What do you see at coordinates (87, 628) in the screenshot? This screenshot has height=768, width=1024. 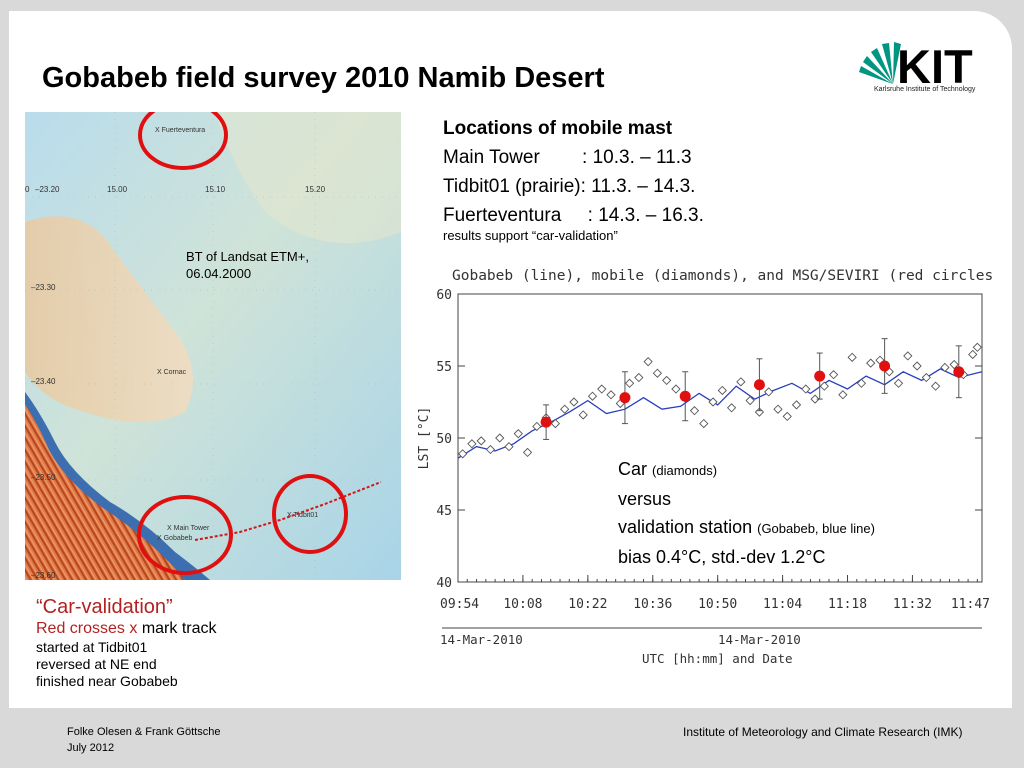 I see `car-red-crosses: Red crosses x` at bounding box center [87, 628].